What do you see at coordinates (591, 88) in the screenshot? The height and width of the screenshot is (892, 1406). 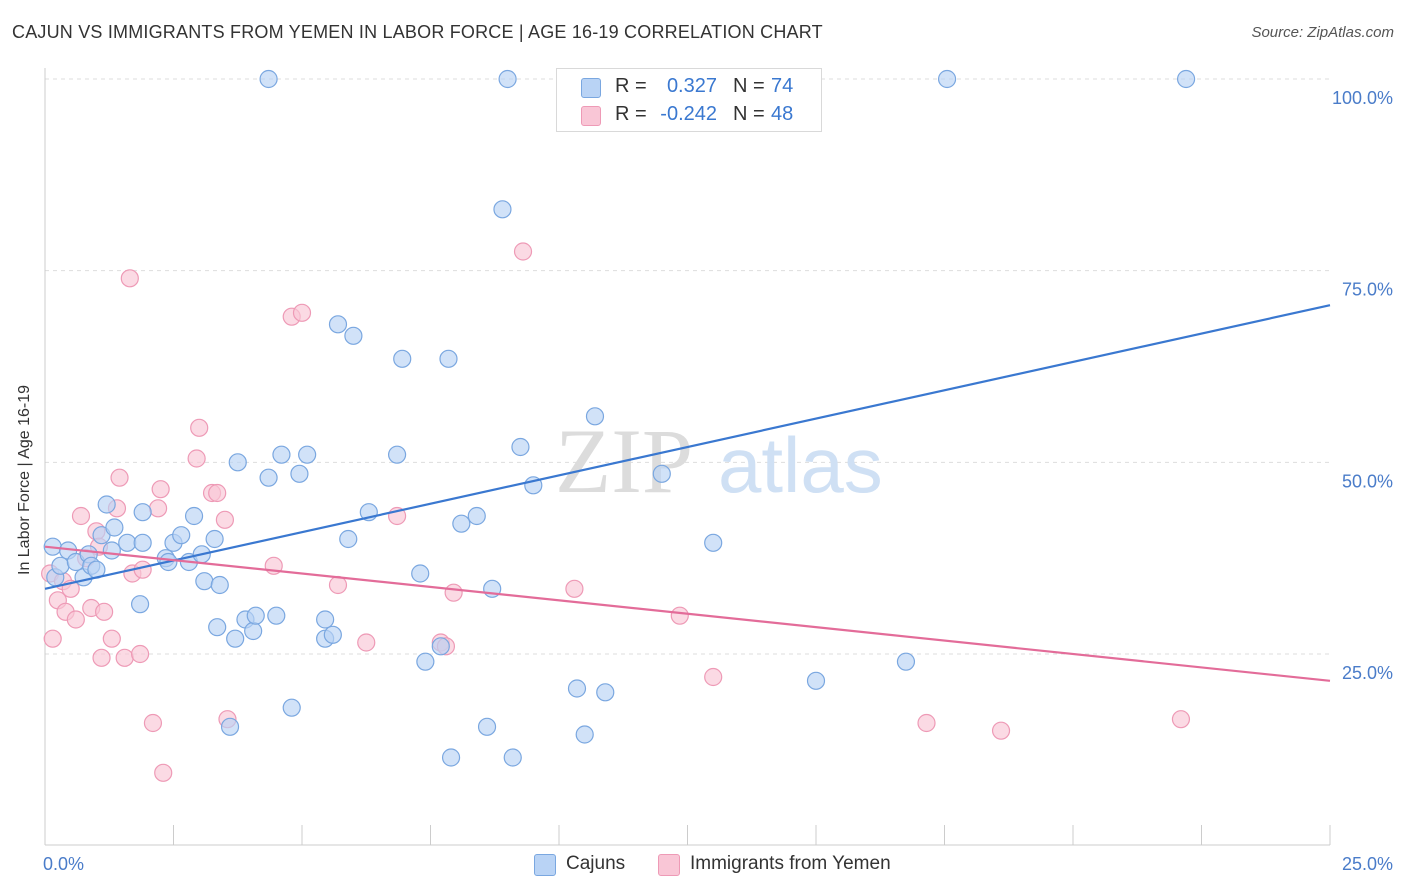 I see `legend-swatch-blue` at bounding box center [591, 88].